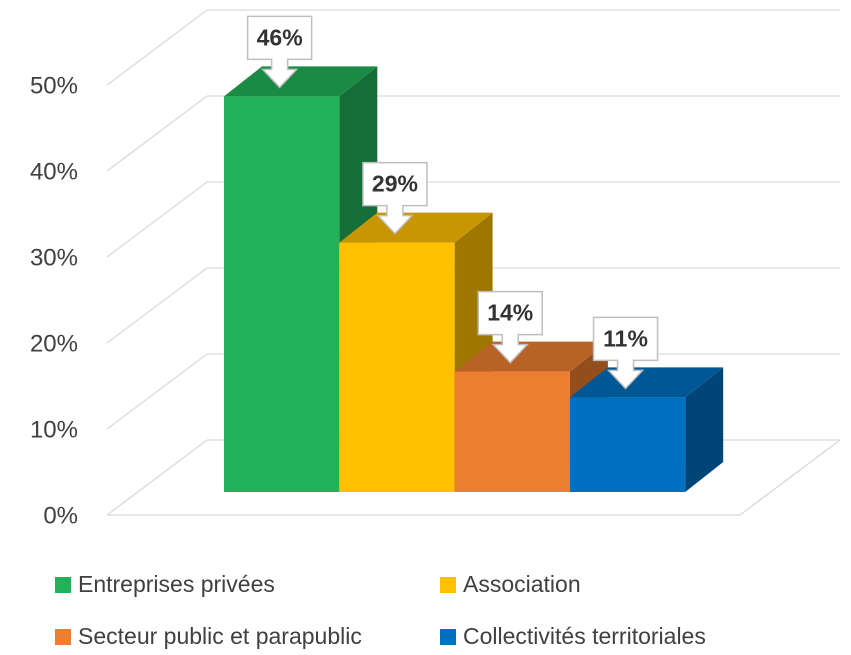  I want to click on value-label: 29%, so click(395, 184).